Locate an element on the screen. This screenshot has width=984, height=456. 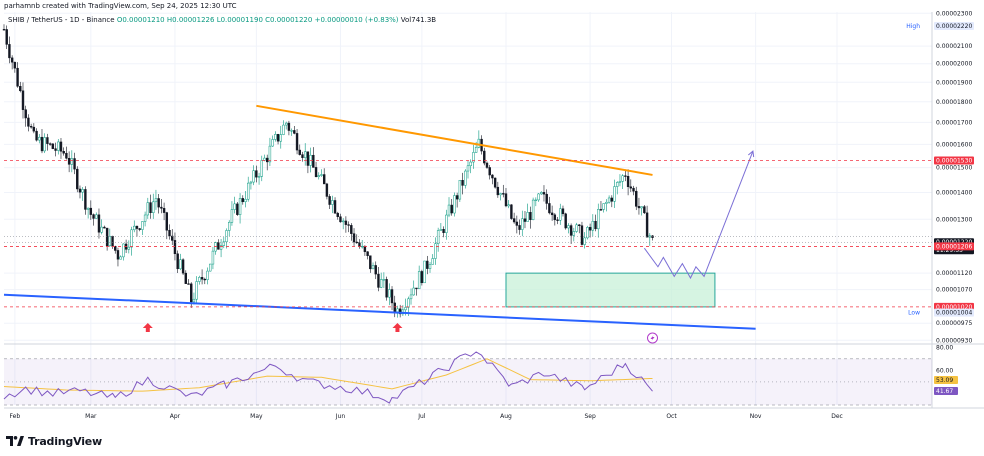
time-axis-tick: Mar is located at coordinates (91, 416).